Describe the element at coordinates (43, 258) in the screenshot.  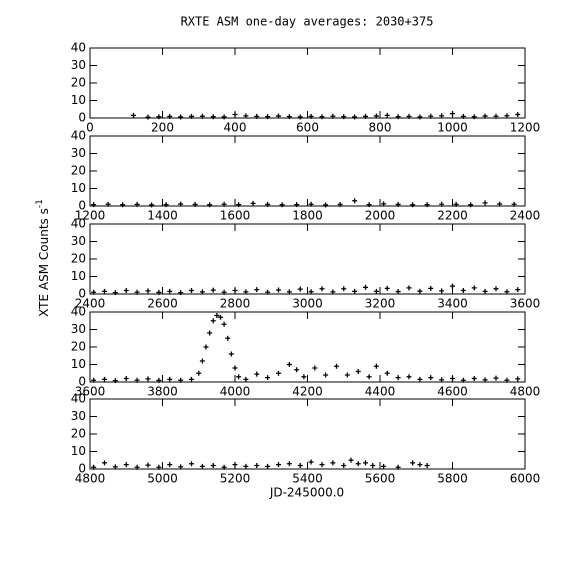
I see `y-axis-label: XTE ASM Counts s-1` at that location.